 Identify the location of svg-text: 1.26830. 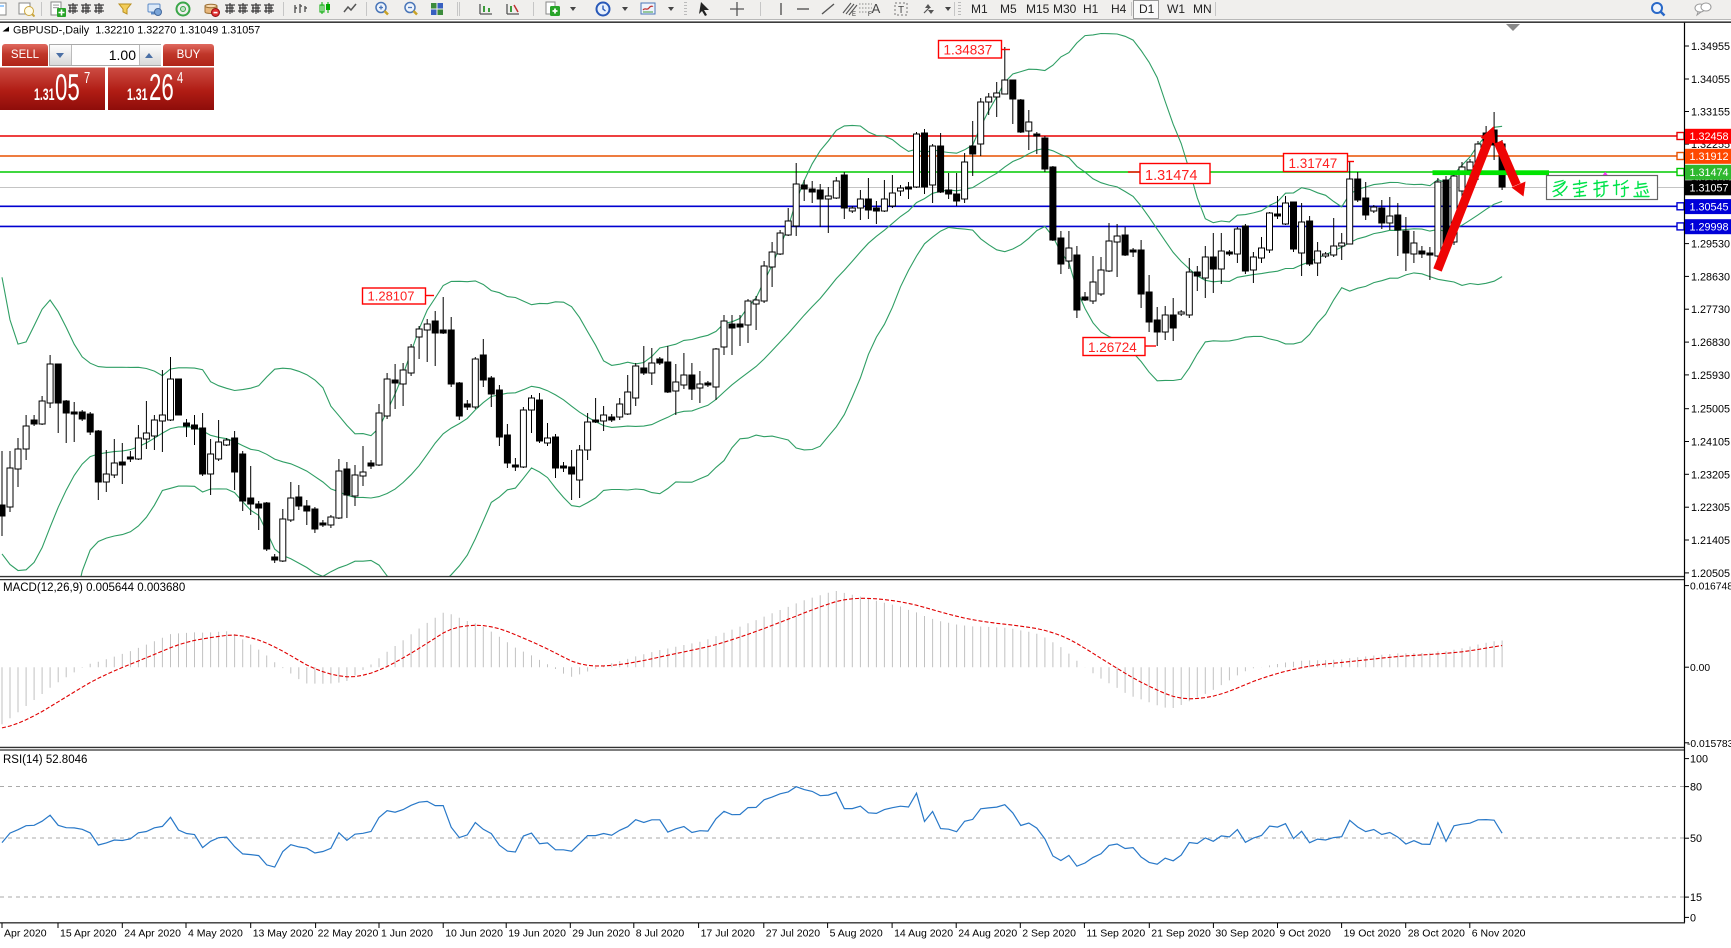
(1710, 343).